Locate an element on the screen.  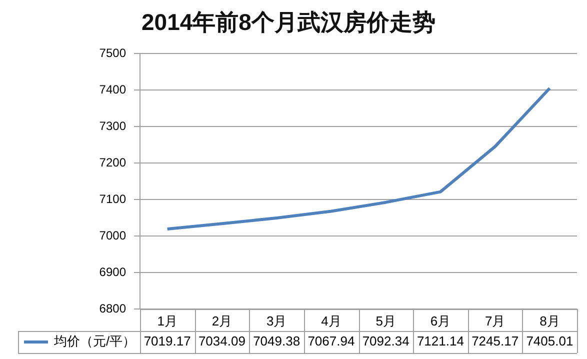
data-label: 7405.01 is located at coordinates (550, 341).